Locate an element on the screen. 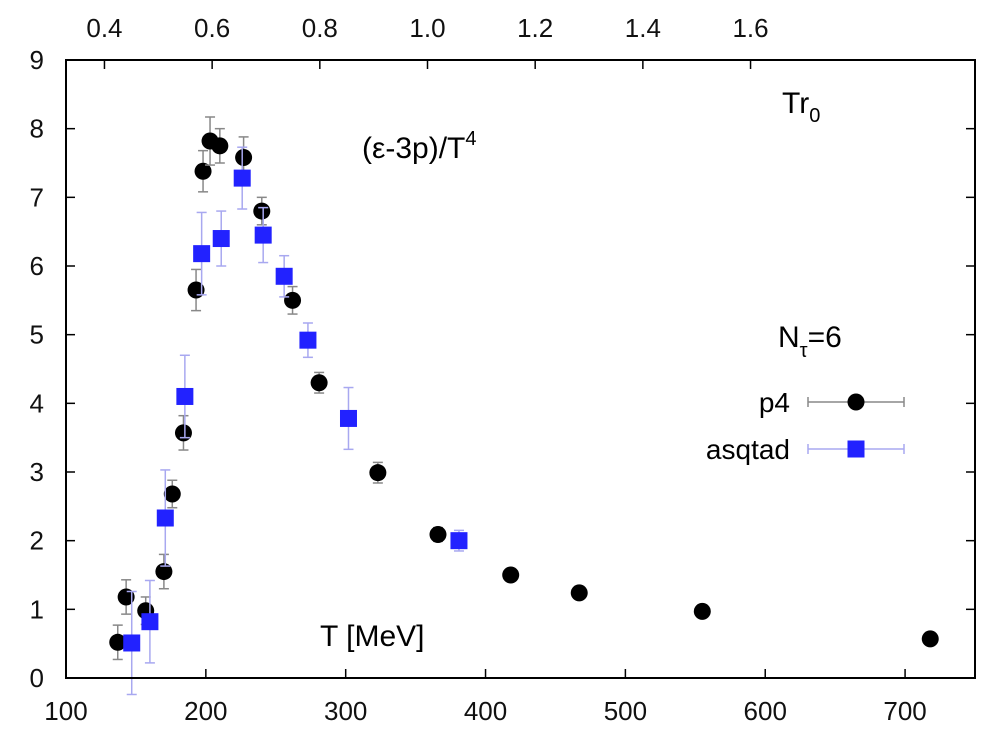 The width and height of the screenshot is (997, 741). y-tick-label: 5 is located at coordinates (37, 335).